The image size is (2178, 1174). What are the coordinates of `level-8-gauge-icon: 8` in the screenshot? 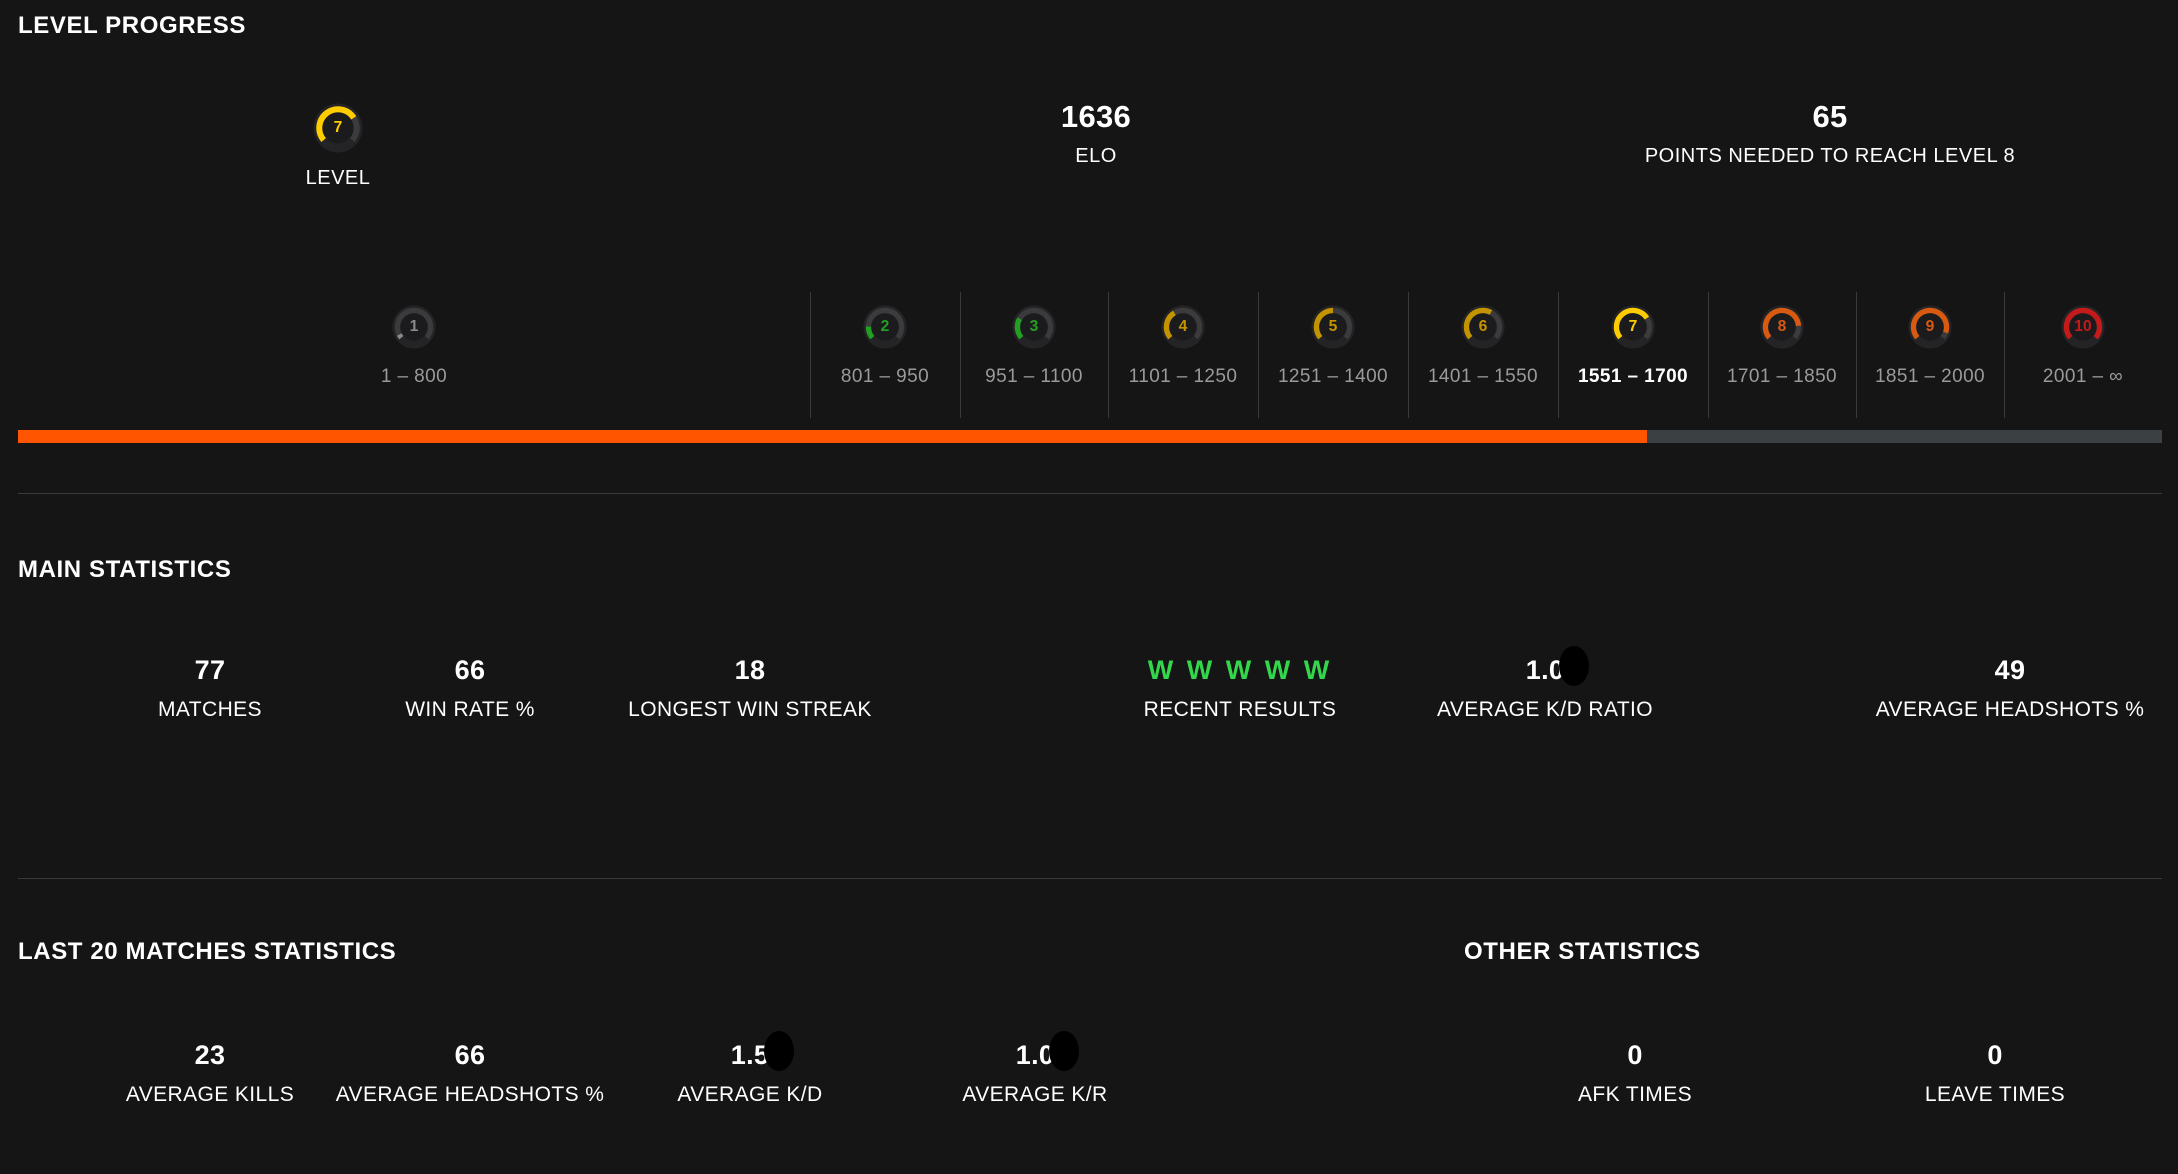 It's located at (1782, 327).